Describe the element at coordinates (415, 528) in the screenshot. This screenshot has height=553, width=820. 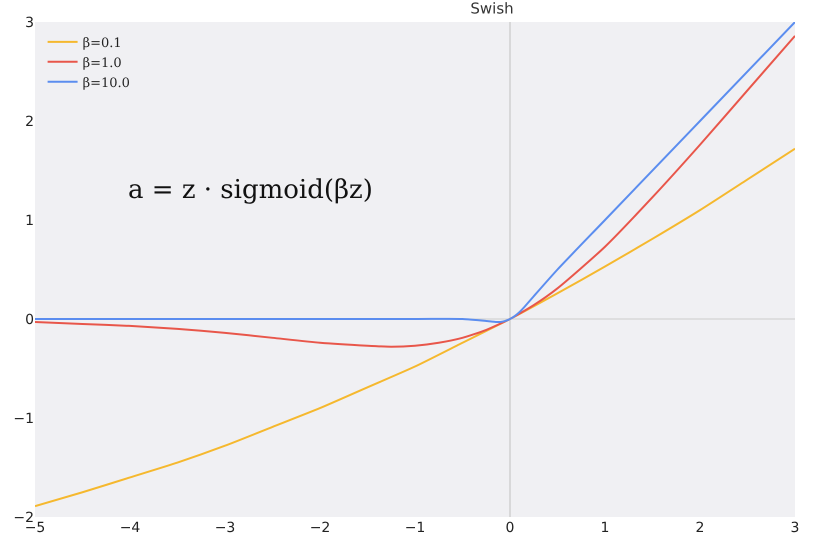
I see `x-tick-label: −1` at that location.